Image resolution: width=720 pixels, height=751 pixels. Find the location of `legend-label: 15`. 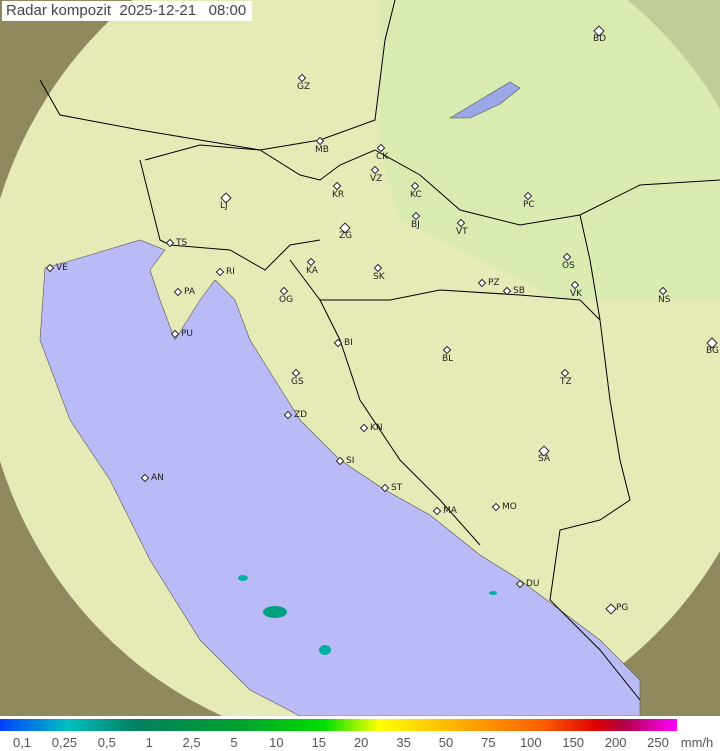

legend-label: 15 is located at coordinates (319, 742).